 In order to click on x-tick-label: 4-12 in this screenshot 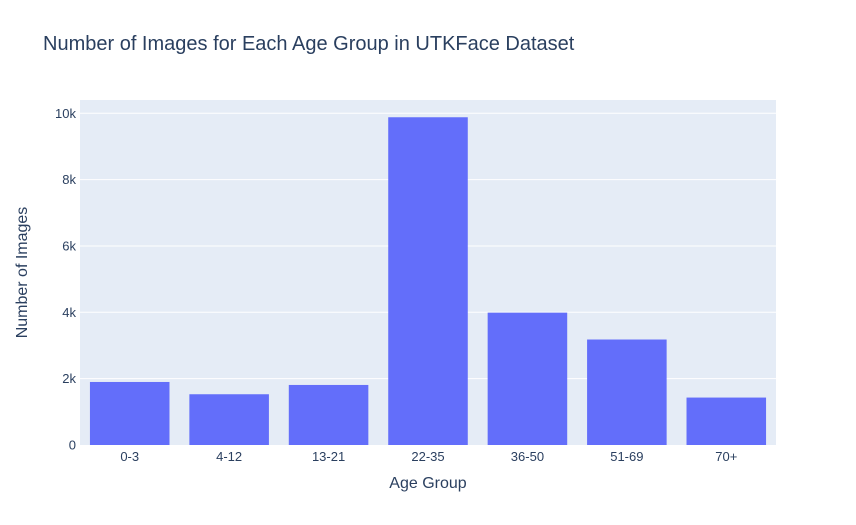, I will do `click(229, 456)`.